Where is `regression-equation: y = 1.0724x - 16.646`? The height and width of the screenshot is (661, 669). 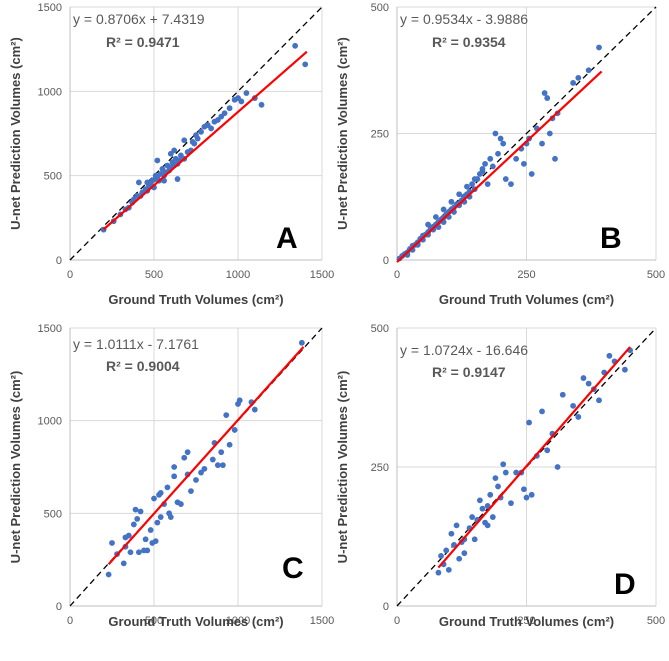
regression-equation: y = 1.0724x - 16.646 is located at coordinates (464, 350).